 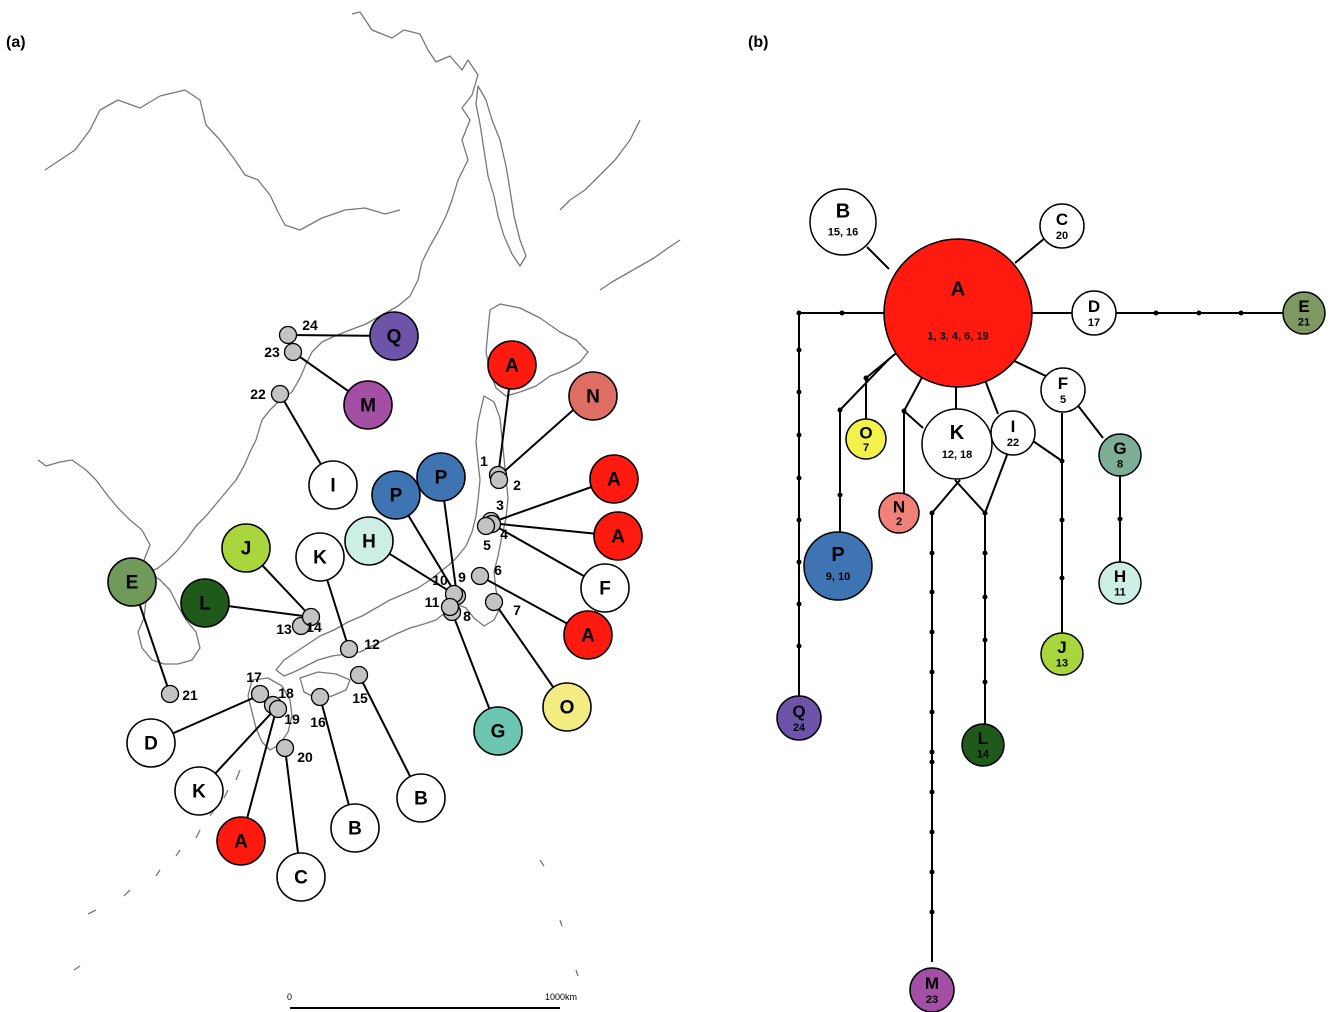 I want to click on map-haplotype-A-site-1: A, so click(x=512, y=365).